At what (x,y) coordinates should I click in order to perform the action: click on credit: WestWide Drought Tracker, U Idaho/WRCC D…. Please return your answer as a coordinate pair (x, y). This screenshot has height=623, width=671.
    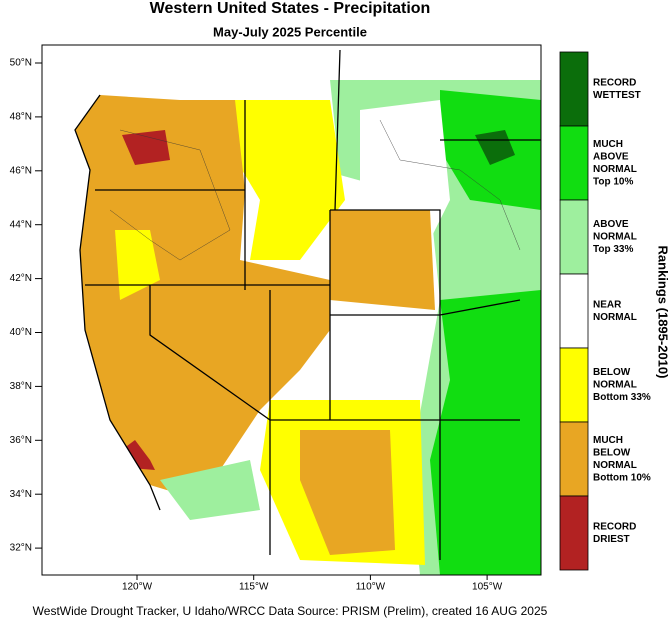
    Looking at the image, I should click on (290, 611).